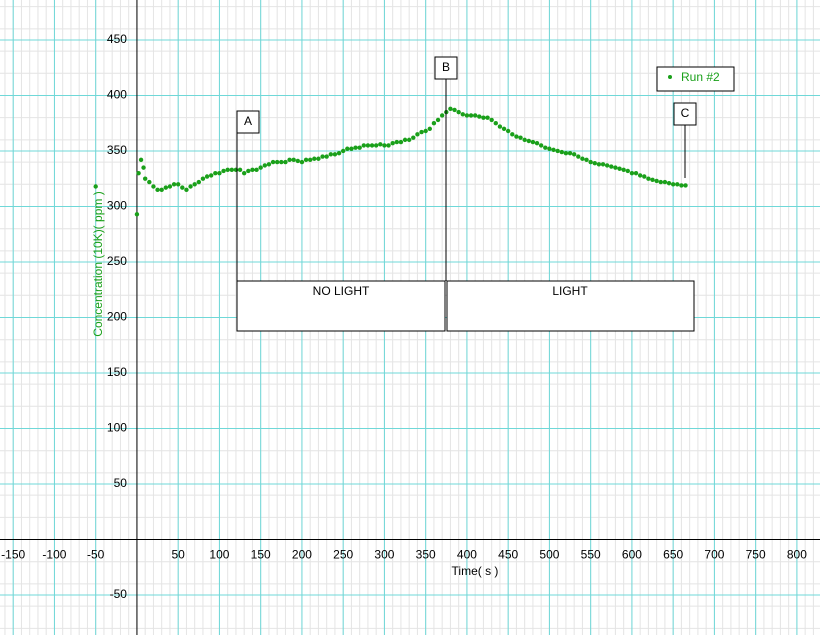 The width and height of the screenshot is (820, 635). I want to click on y-tick-label: 400, so click(117, 95).